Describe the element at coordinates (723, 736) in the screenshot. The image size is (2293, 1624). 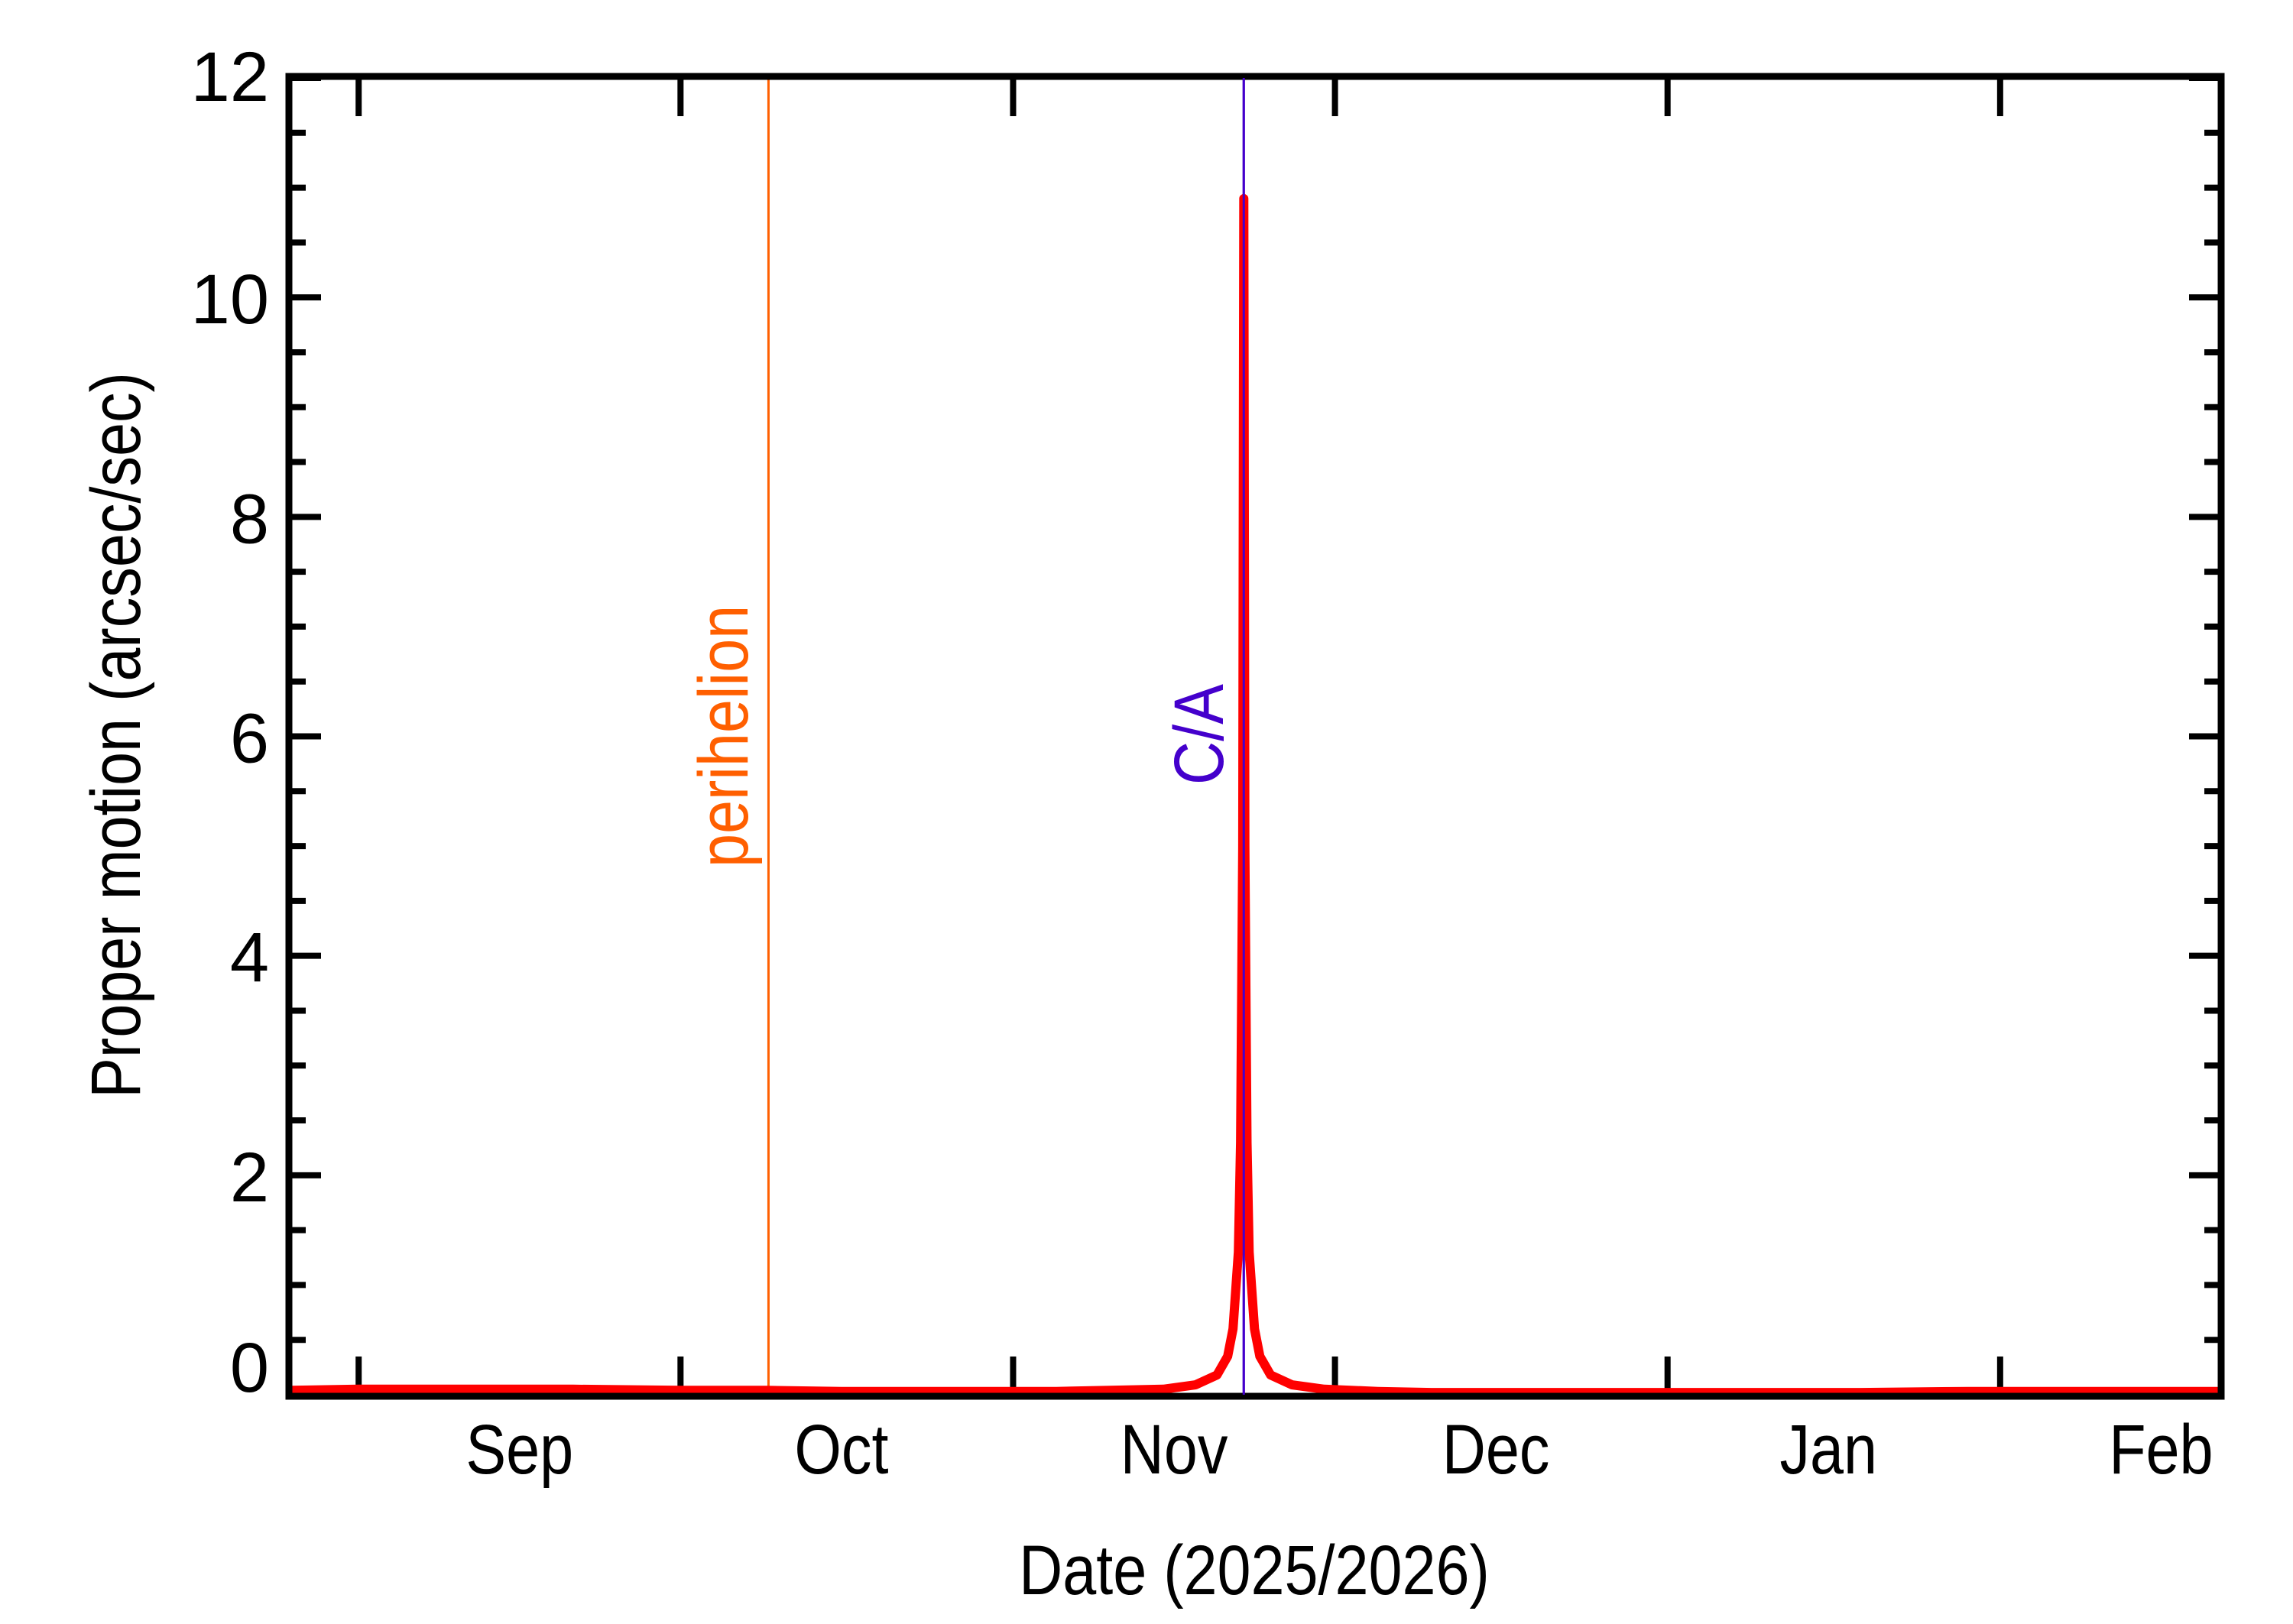
I see `perihelion-label: perihelion` at that location.